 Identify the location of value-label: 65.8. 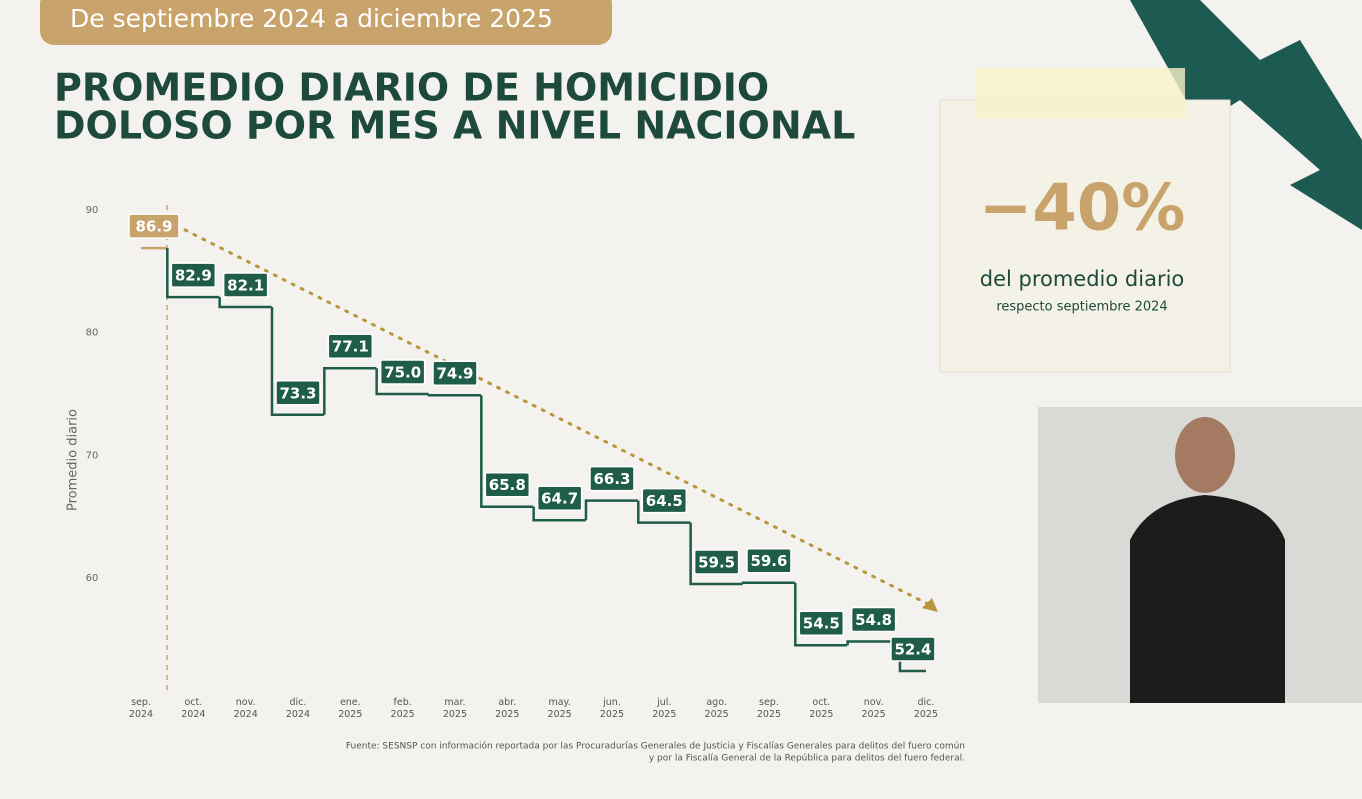
(507, 485).